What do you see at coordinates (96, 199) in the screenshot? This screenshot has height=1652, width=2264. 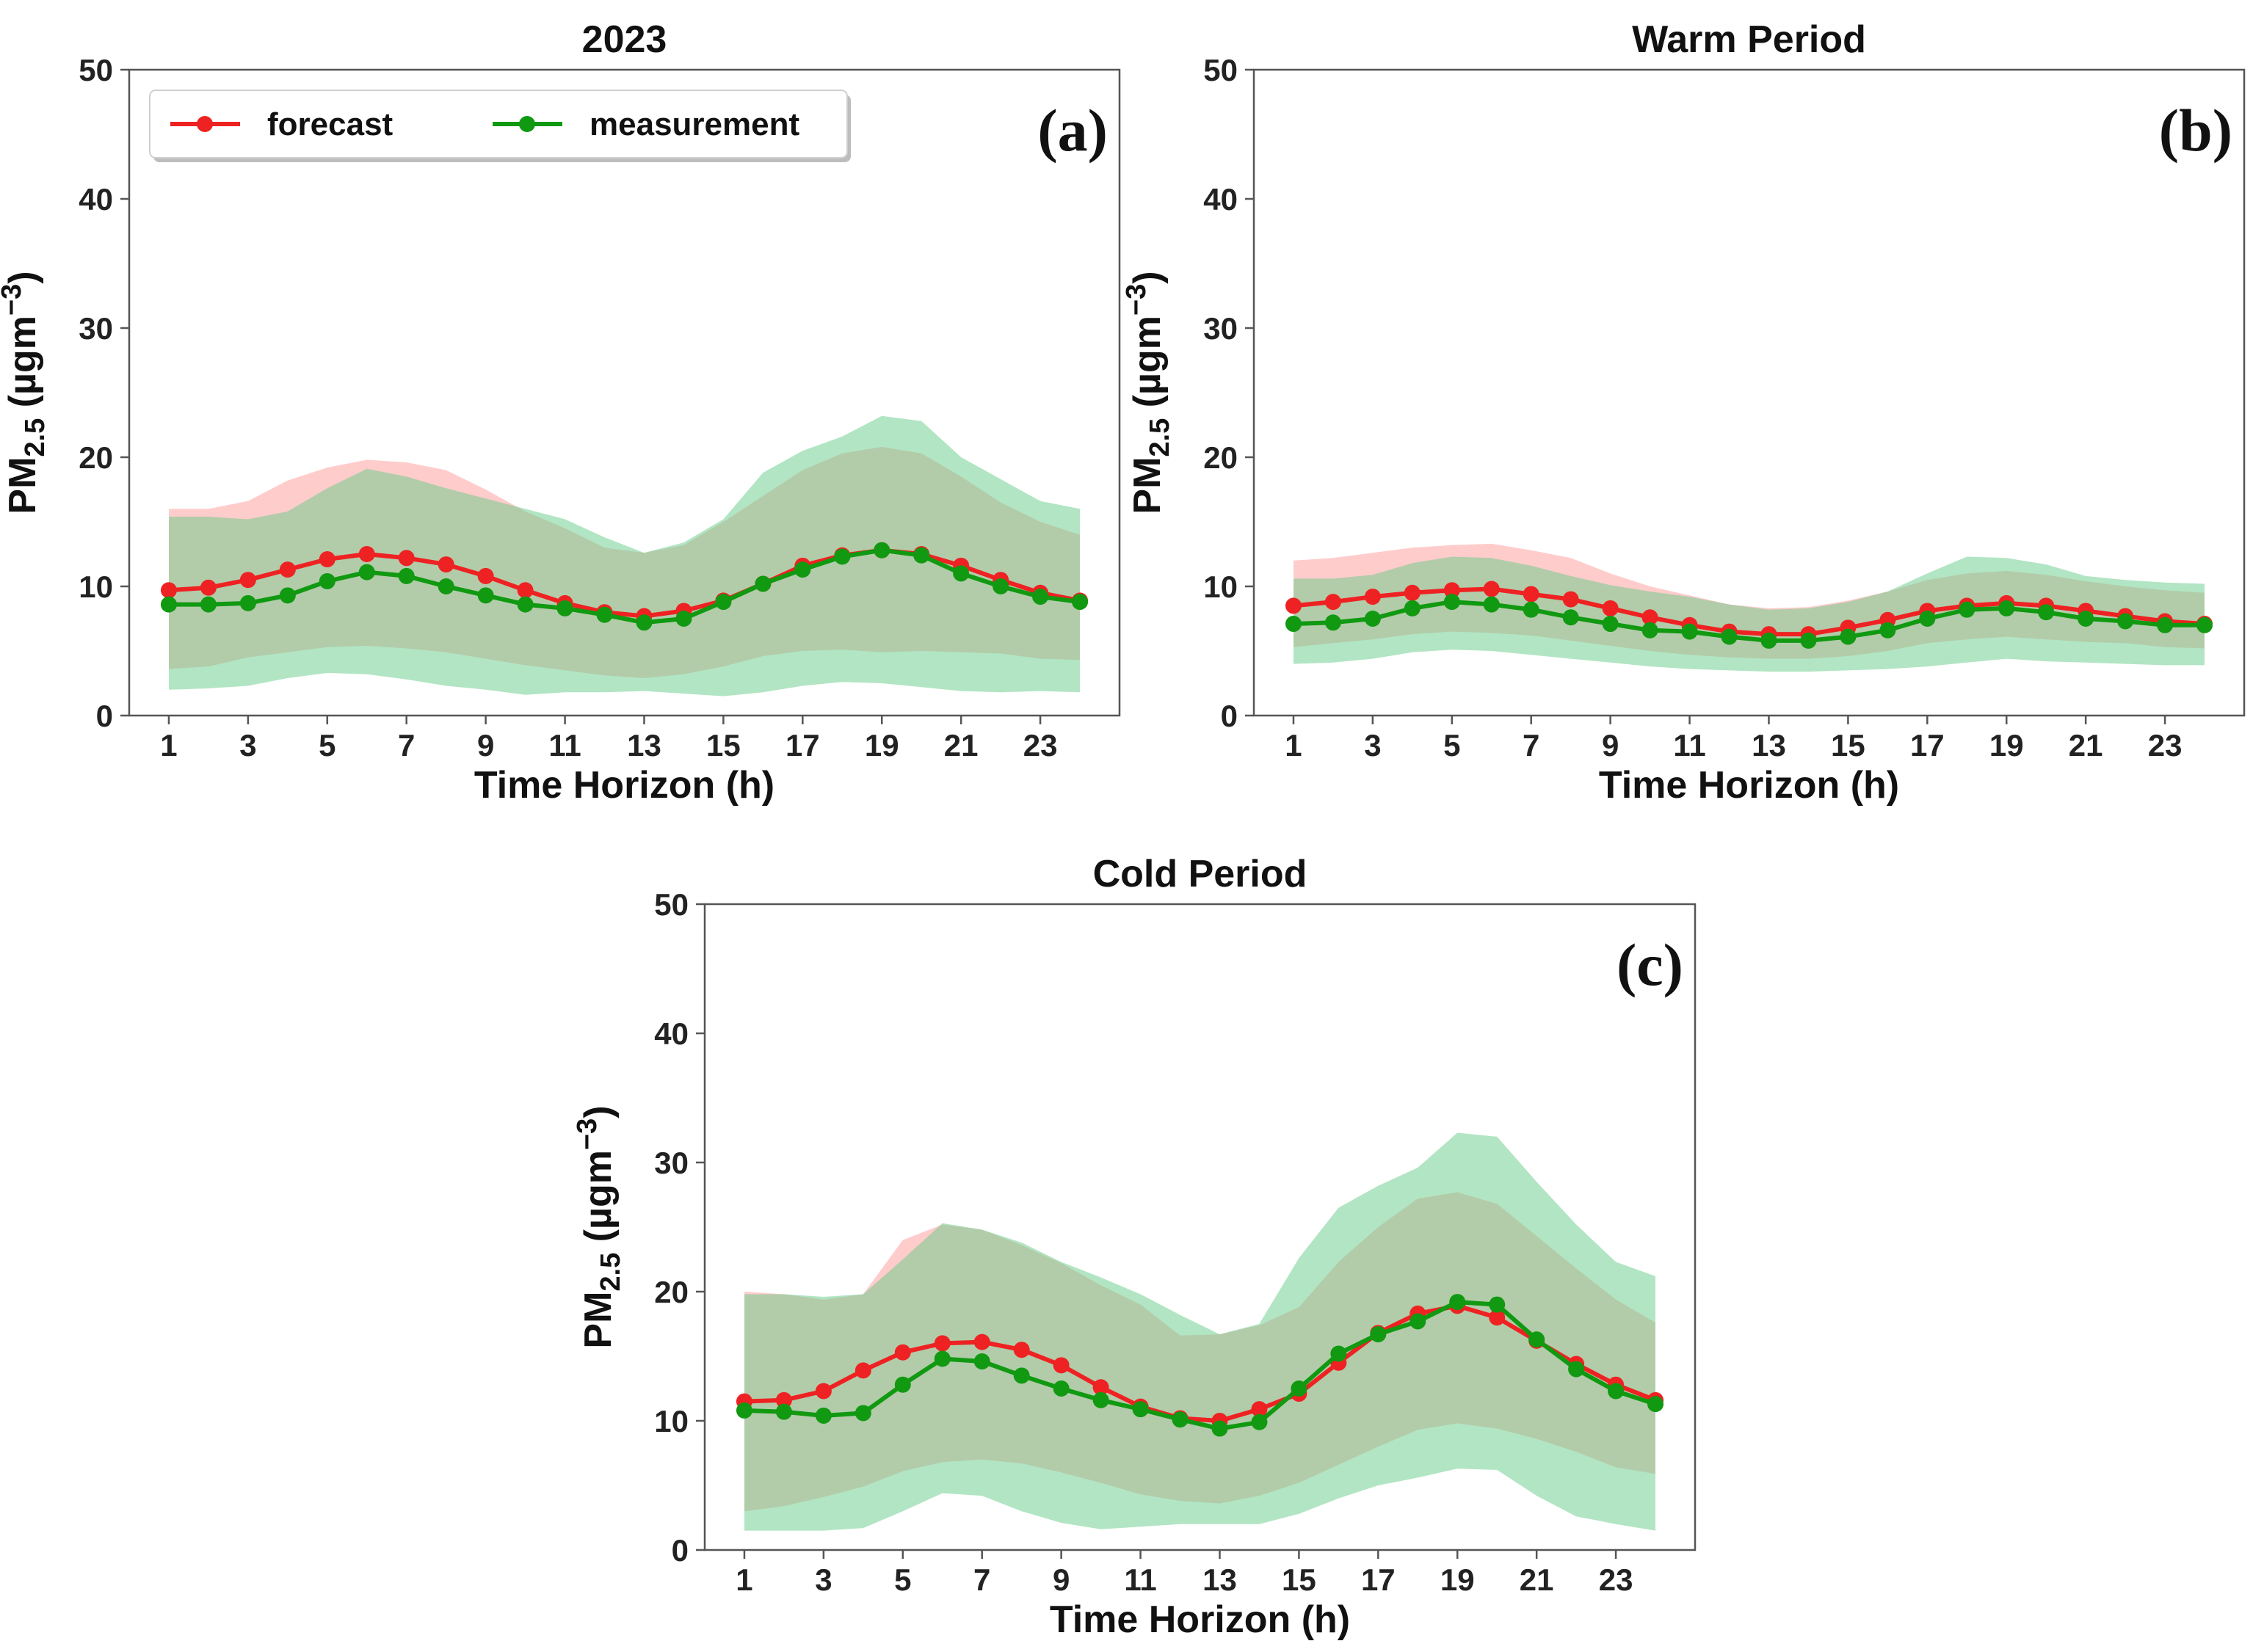 I see `y-tick-label: 40` at bounding box center [96, 199].